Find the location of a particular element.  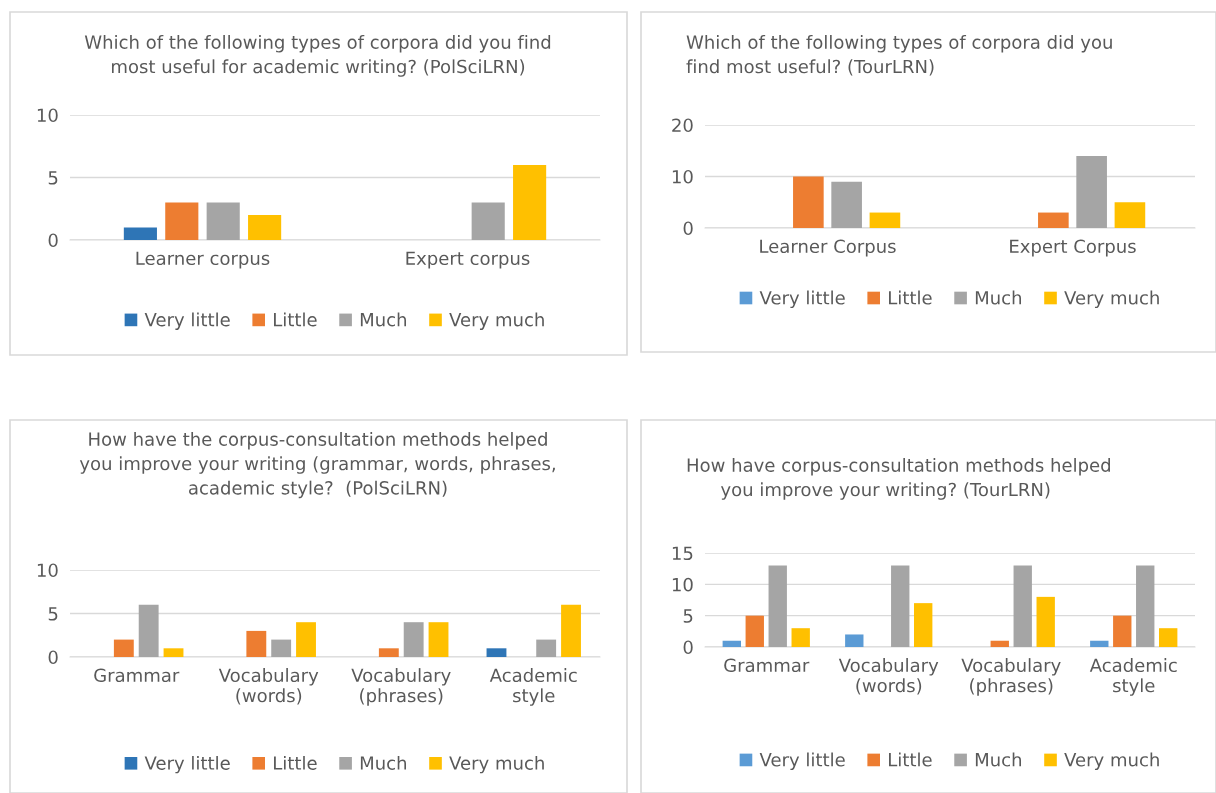

x-tick-label: Learner Corpus is located at coordinates (828, 248).